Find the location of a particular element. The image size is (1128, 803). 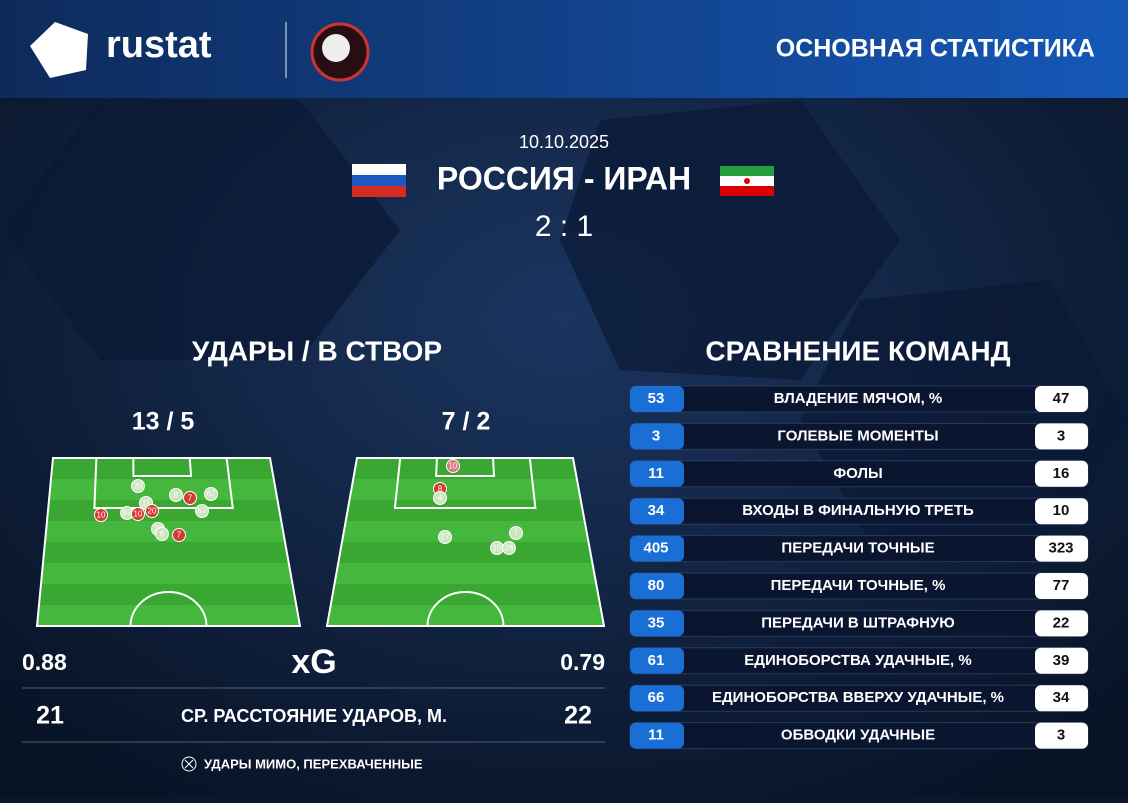

comparison-row: 11 ФОЛЫ 16 is located at coordinates (859, 474).